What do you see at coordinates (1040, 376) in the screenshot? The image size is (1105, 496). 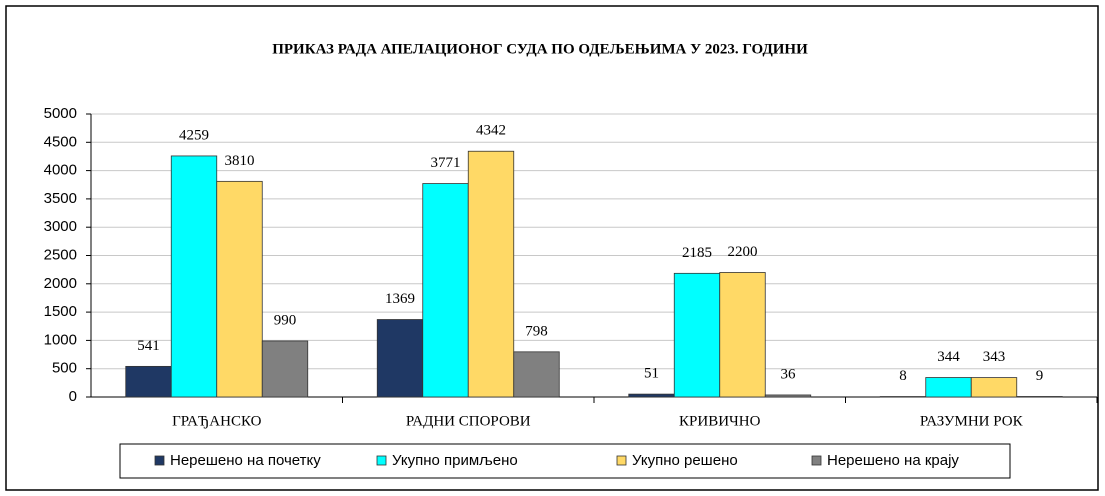 I see `value-label: 9` at bounding box center [1040, 376].